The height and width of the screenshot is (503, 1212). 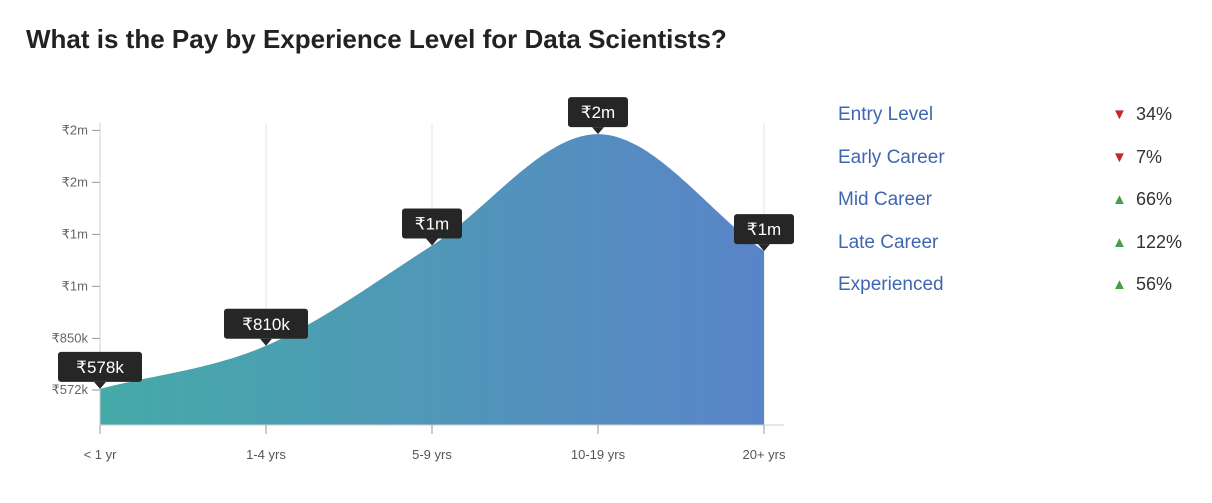 What do you see at coordinates (266, 454) in the screenshot?
I see `x-tick-label: 1-4 yrs` at bounding box center [266, 454].